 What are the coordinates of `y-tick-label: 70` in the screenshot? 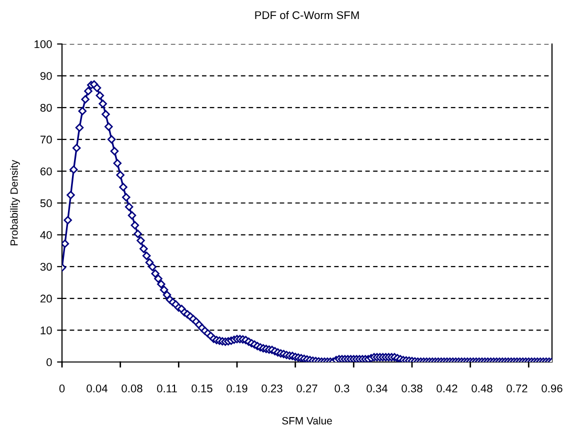 It's located at (46, 140).